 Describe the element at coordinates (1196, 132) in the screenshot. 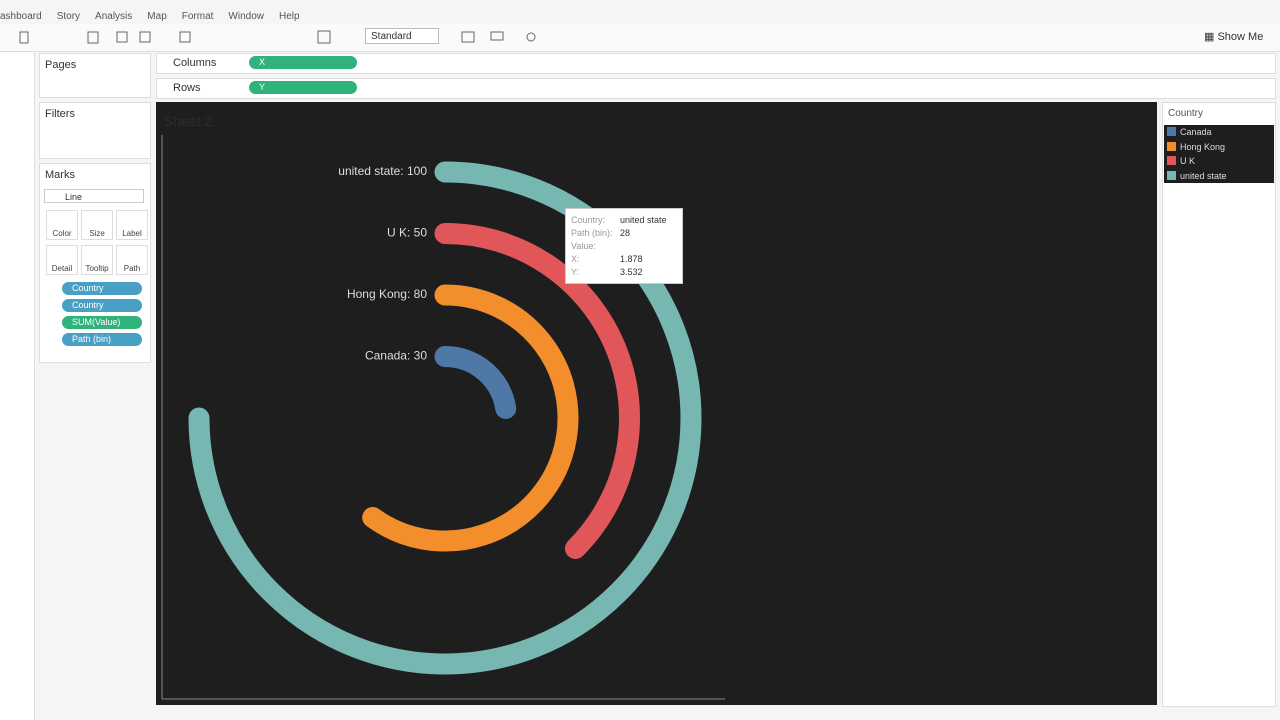

I see `legend-label: Canada` at that location.